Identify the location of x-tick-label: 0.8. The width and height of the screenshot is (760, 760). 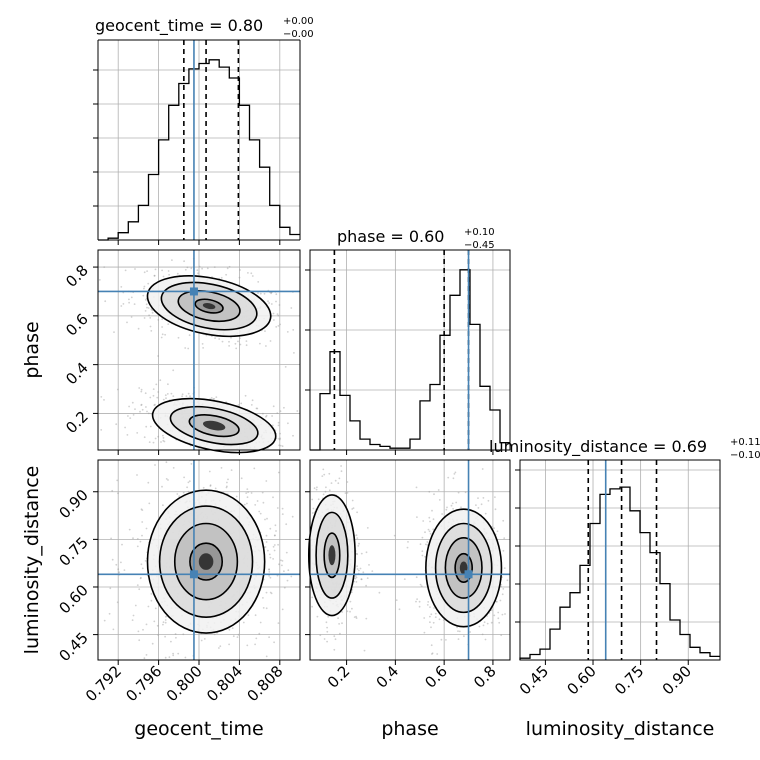
(485, 677).